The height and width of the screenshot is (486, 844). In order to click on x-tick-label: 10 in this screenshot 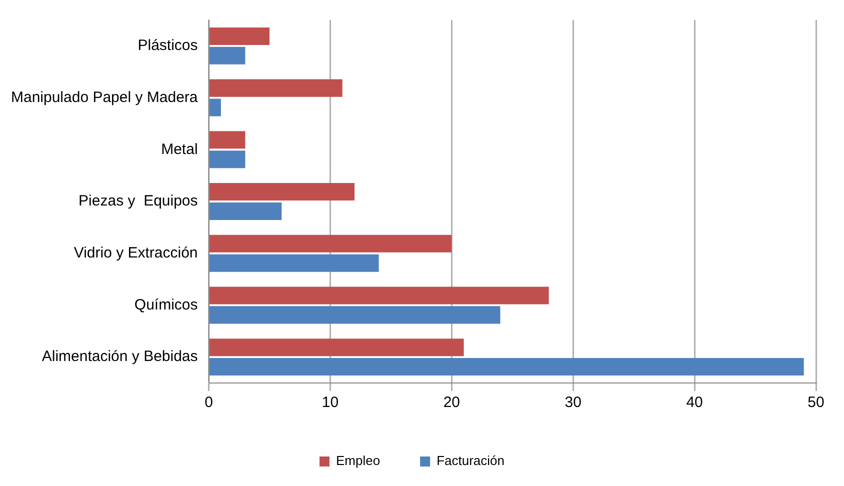, I will do `click(330, 403)`.